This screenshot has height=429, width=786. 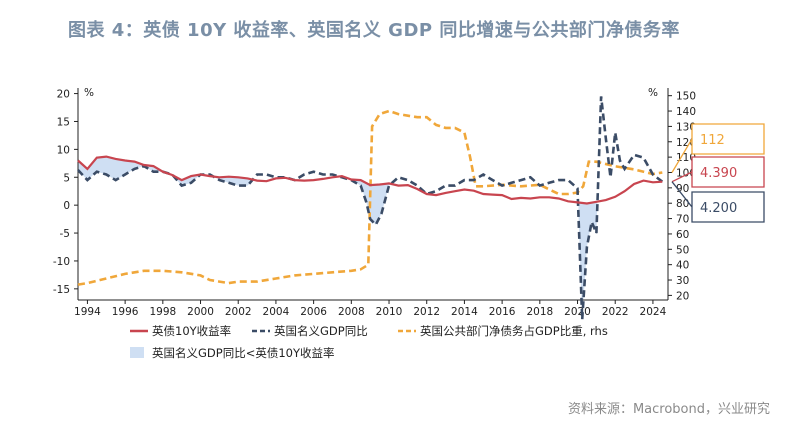 What do you see at coordinates (539, 312) in the screenshot?
I see `x-tick-label: 2018` at bounding box center [539, 312].